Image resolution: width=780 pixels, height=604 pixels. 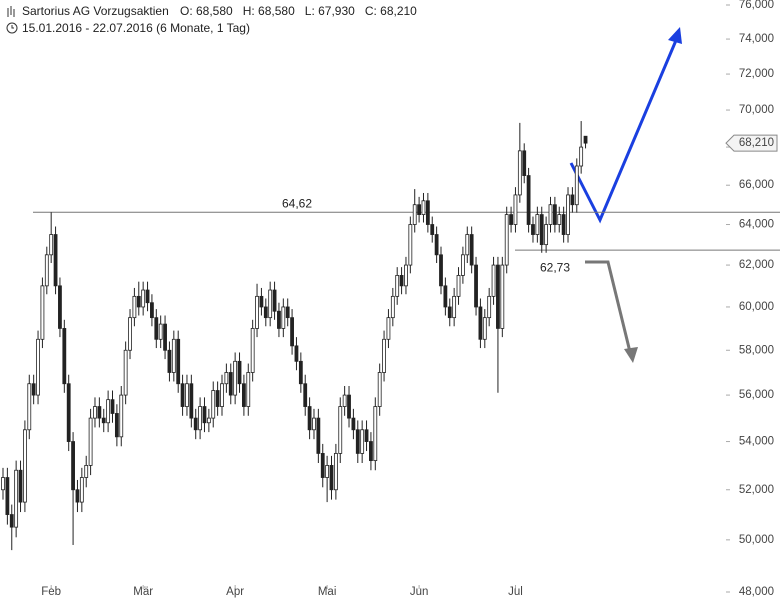 I want to click on x-tick-label: Feb, so click(x=51, y=592).